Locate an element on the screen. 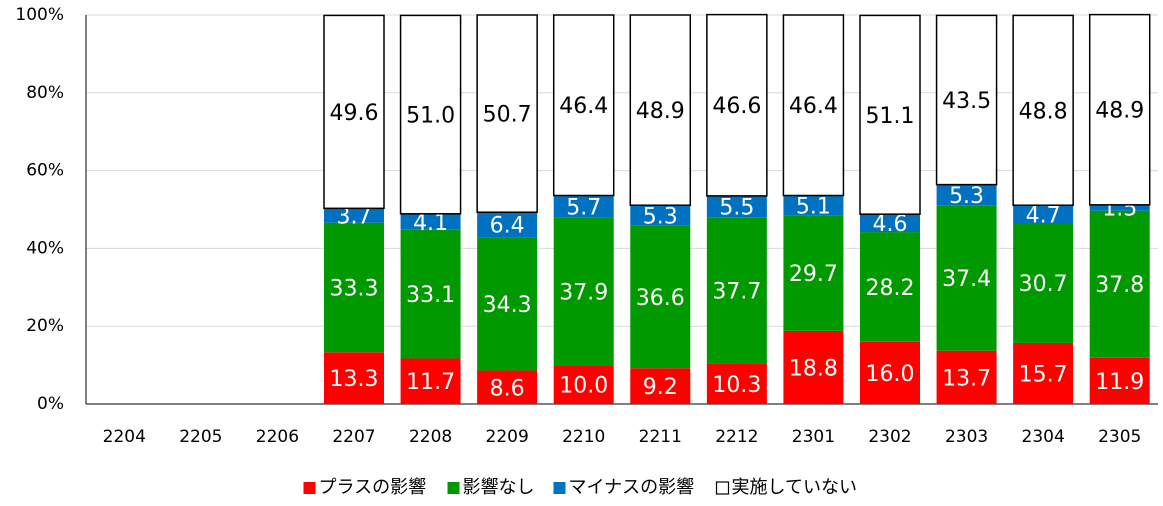  data-label: 5.5 is located at coordinates (736, 208).